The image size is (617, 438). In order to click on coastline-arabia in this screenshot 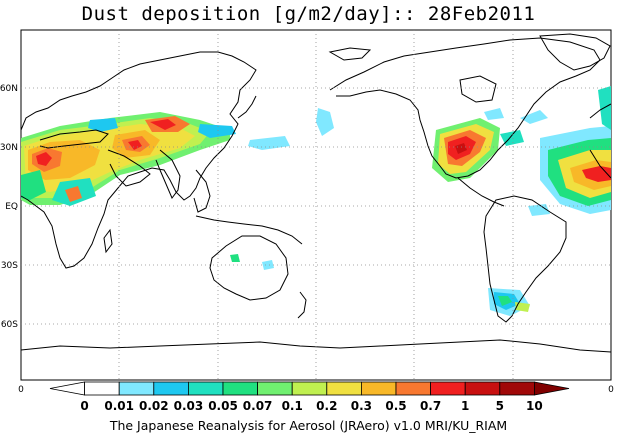, I will do `click(129, 168)`.